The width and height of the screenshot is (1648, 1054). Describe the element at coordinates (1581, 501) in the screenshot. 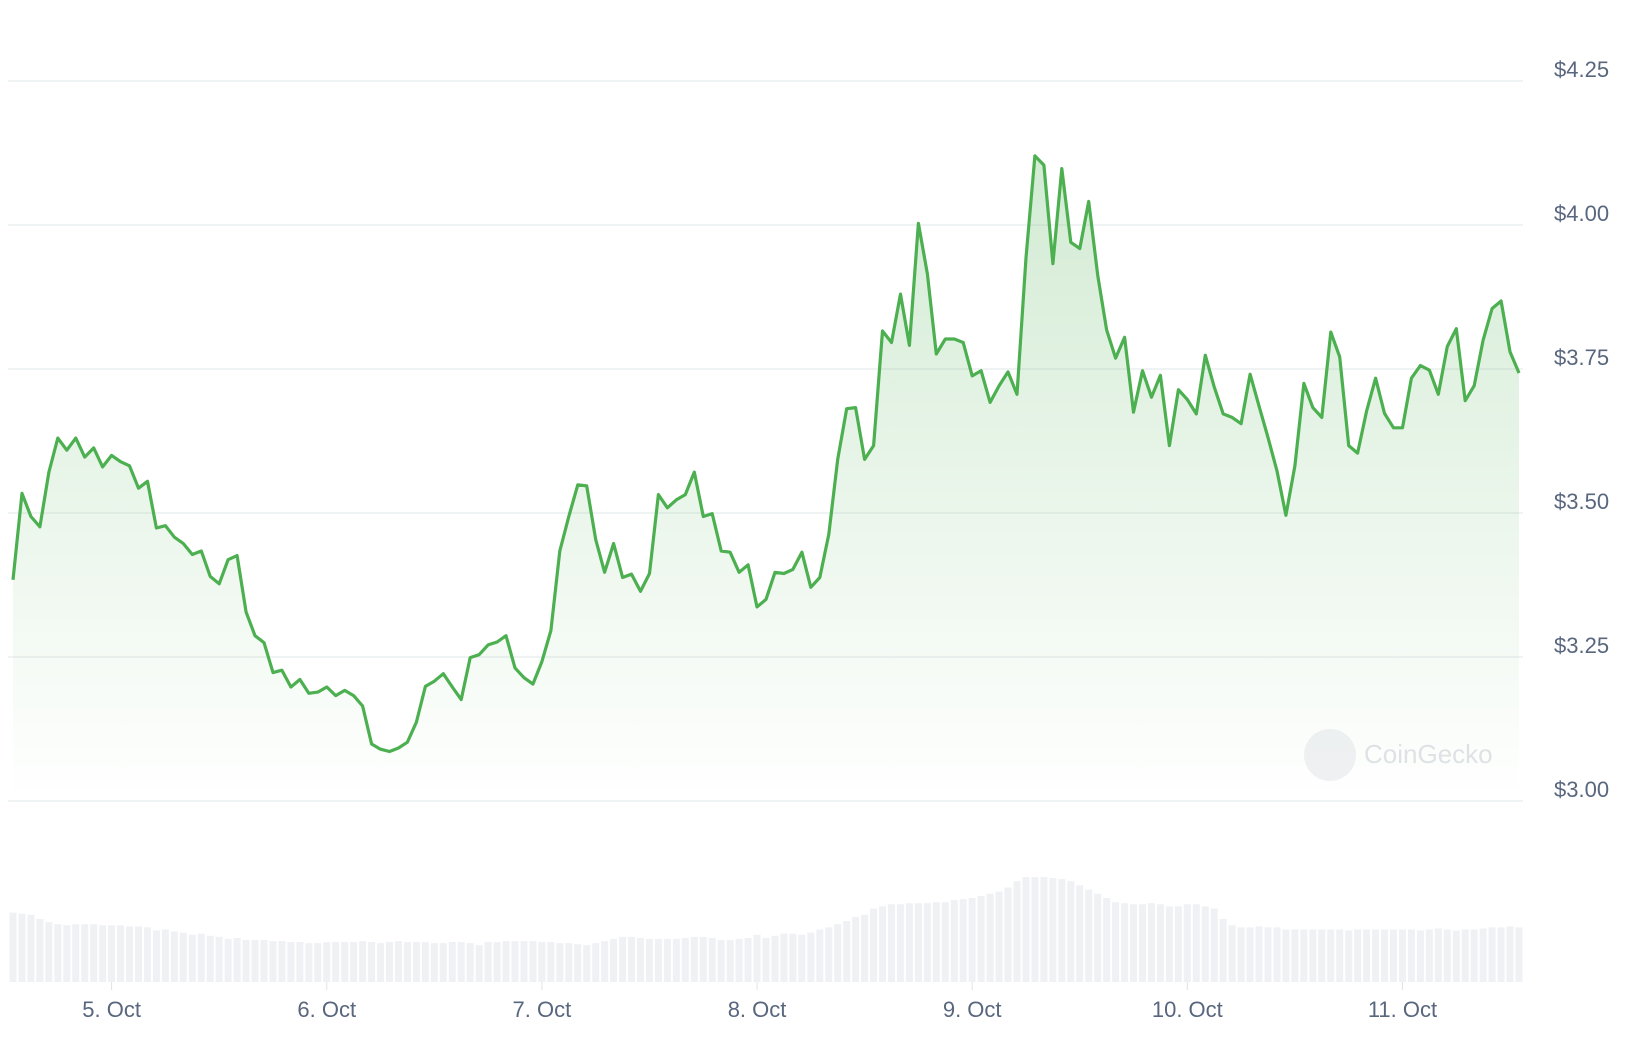

I see `y-tick-label: $3.50` at that location.